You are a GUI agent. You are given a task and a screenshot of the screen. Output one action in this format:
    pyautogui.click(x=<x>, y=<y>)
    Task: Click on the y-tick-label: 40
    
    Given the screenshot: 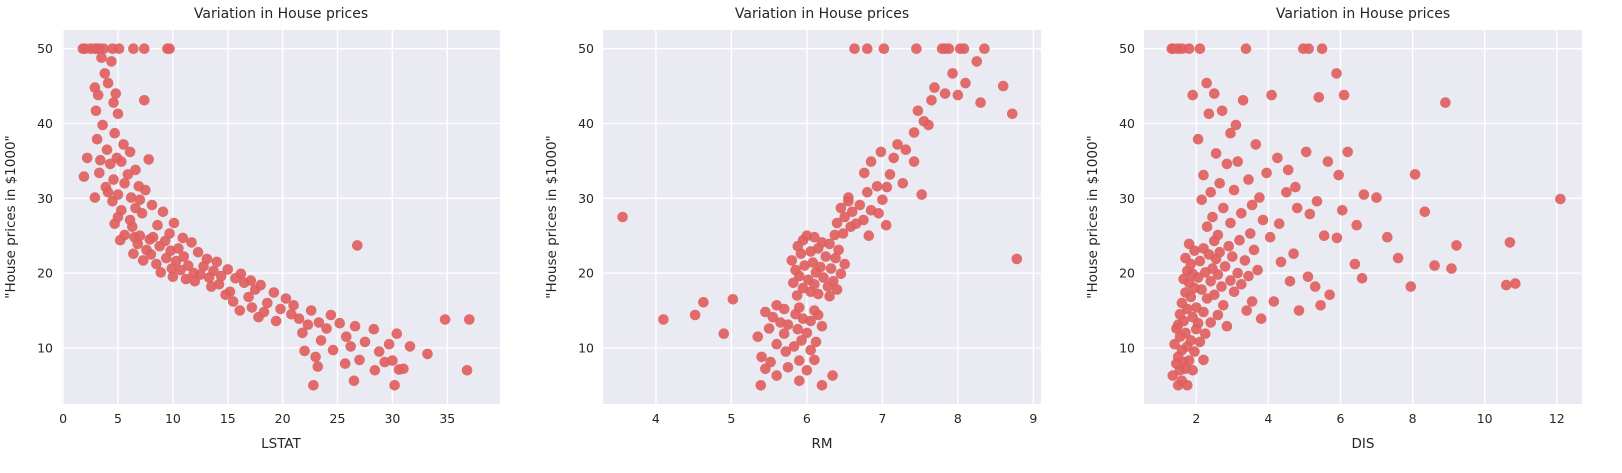 What is the action you would take?
    pyautogui.click(x=1127, y=123)
    